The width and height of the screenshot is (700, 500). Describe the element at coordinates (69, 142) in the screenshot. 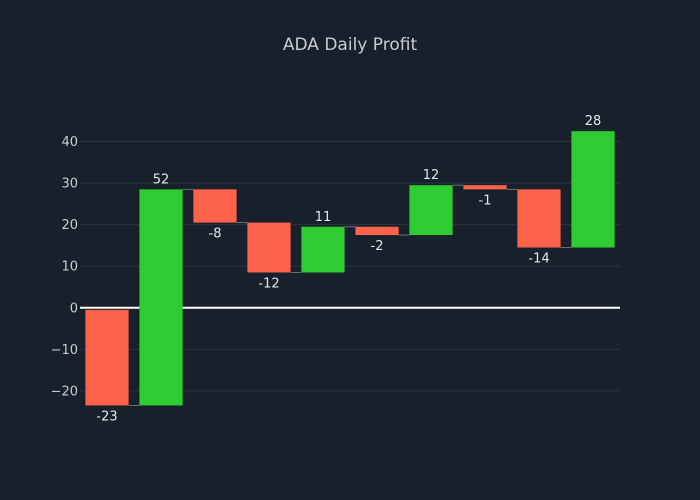

I see `y-tick-label: 40` at that location.